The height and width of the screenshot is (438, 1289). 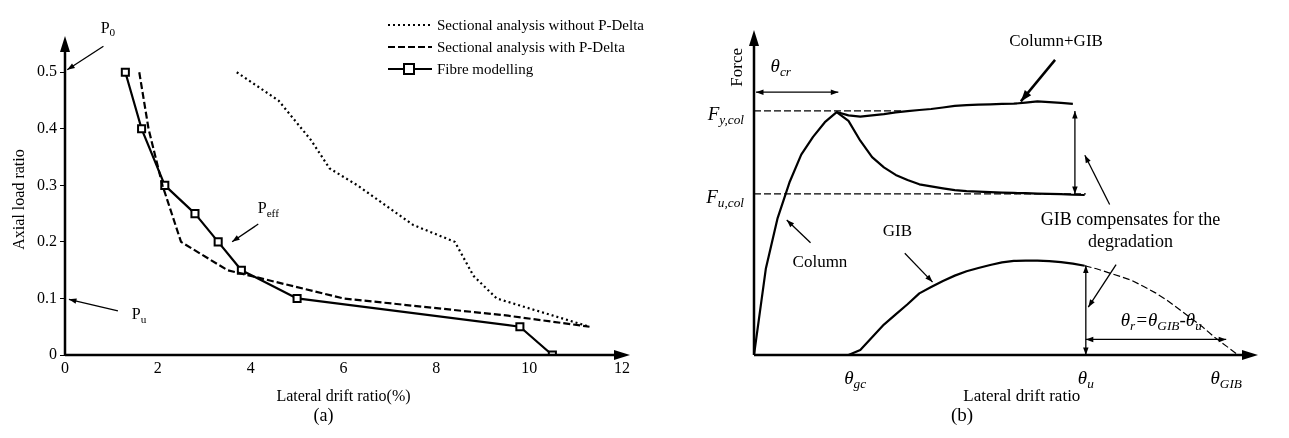 I want to click on y-axis-title: Axial load ratio, so click(x=19, y=199).